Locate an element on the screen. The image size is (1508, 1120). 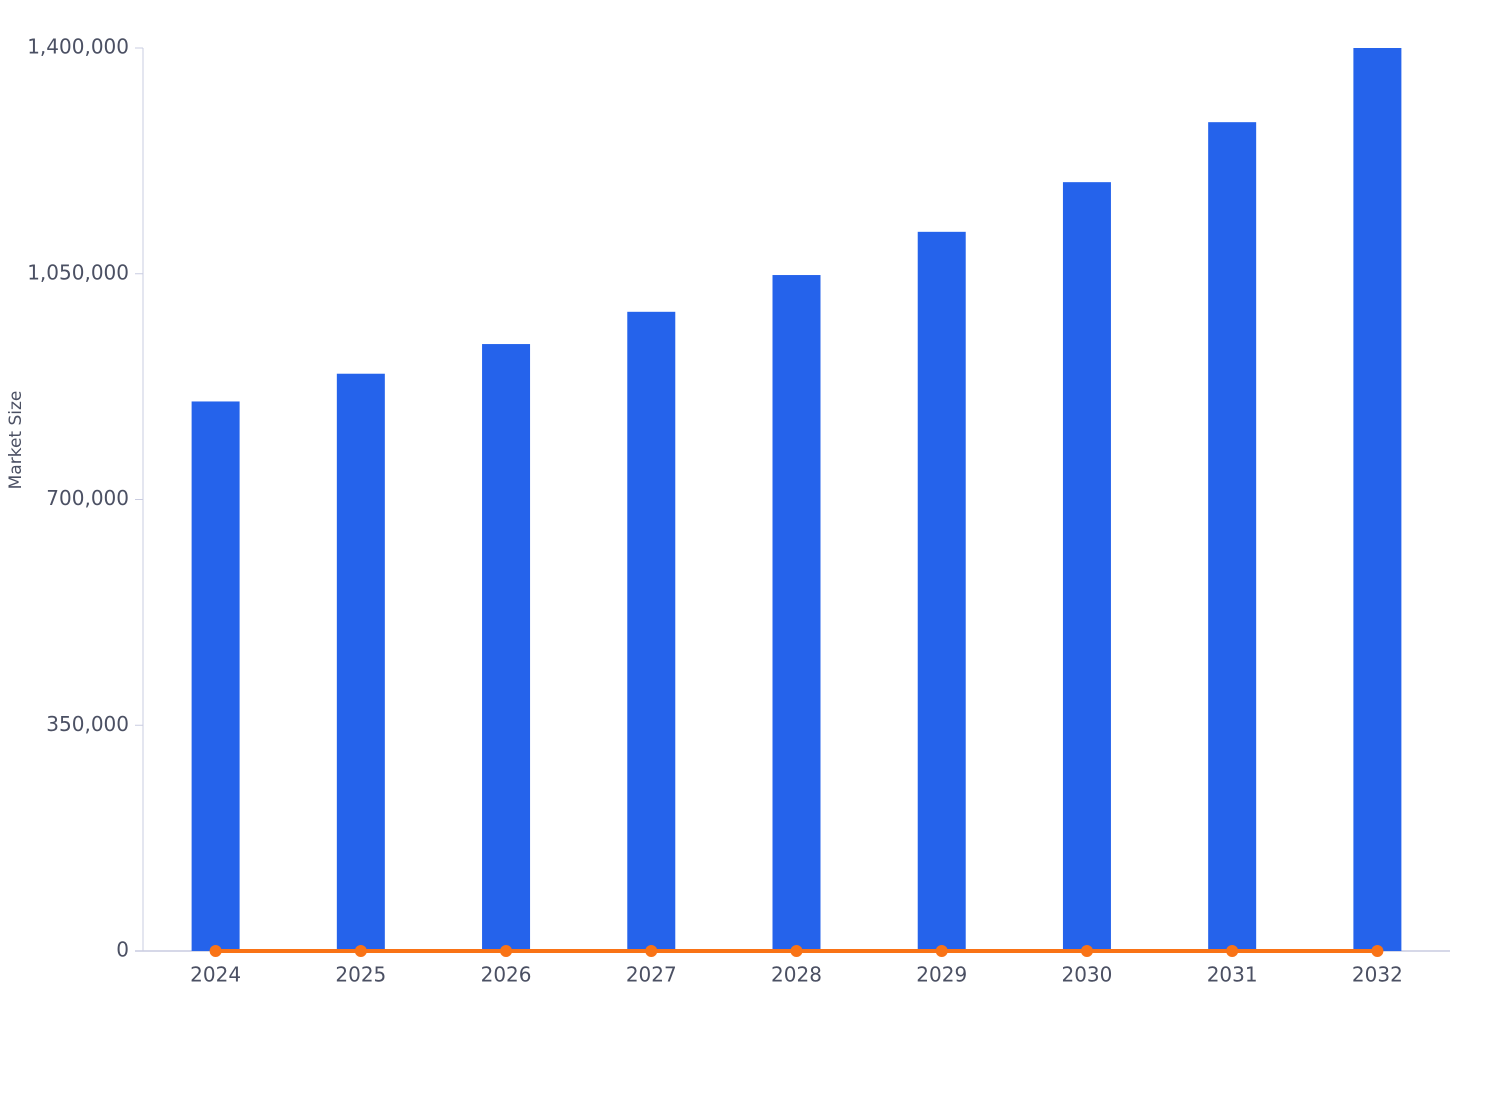
x-tick-label: 2028 is located at coordinates (796, 975).